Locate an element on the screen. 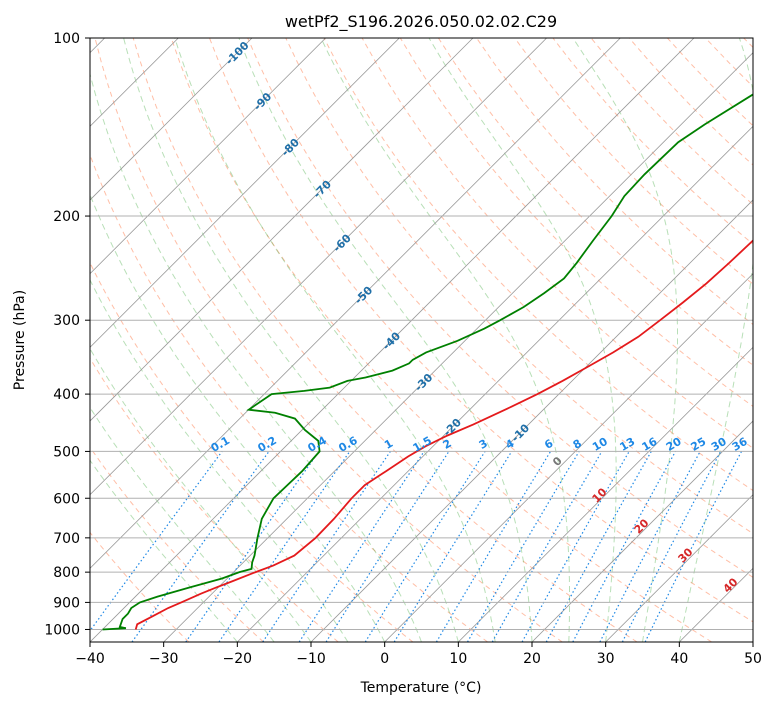 The width and height of the screenshot is (775, 708). y-tick-label: 100 is located at coordinates (66, 39).